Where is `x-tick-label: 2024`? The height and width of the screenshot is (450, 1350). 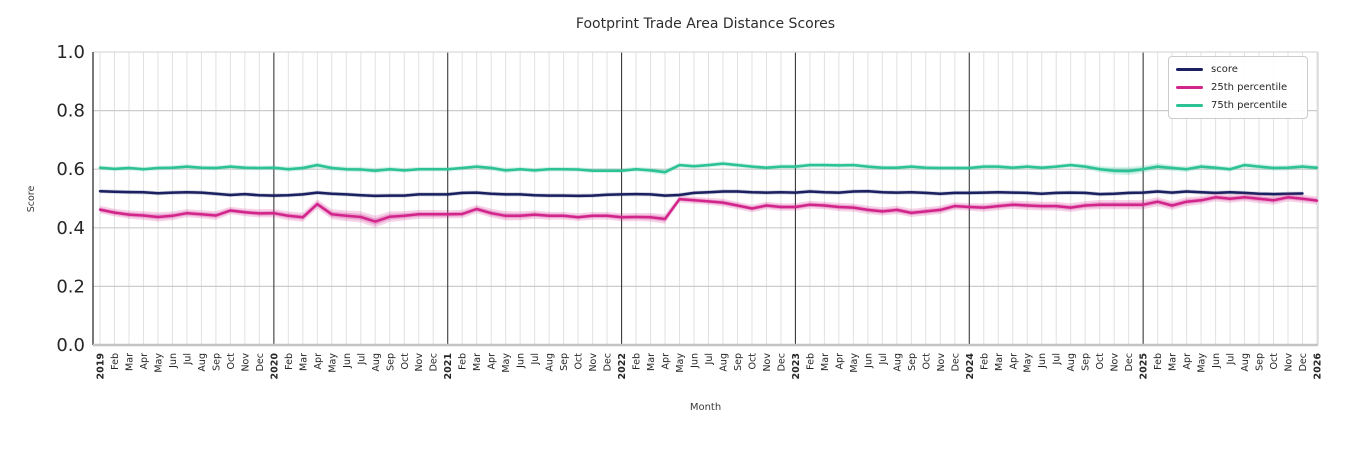 x-tick-label: 2024 is located at coordinates (970, 366).